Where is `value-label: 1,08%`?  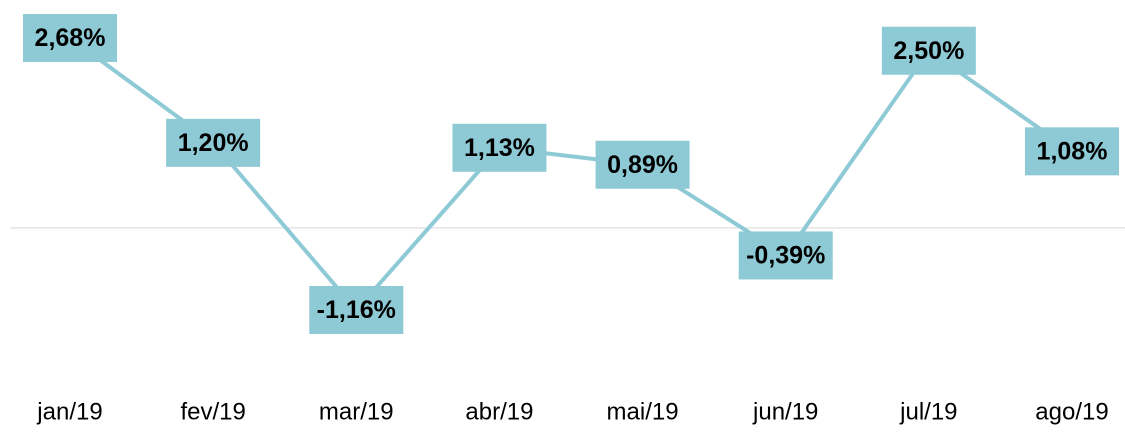 value-label: 1,08% is located at coordinates (1072, 151).